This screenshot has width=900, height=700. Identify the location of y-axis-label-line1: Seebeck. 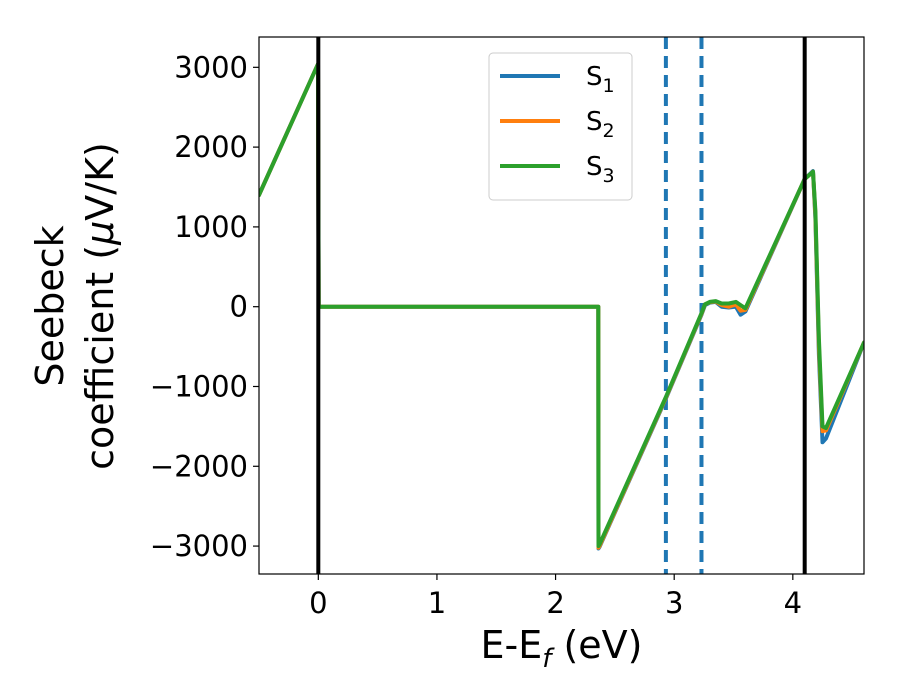
(50, 305).